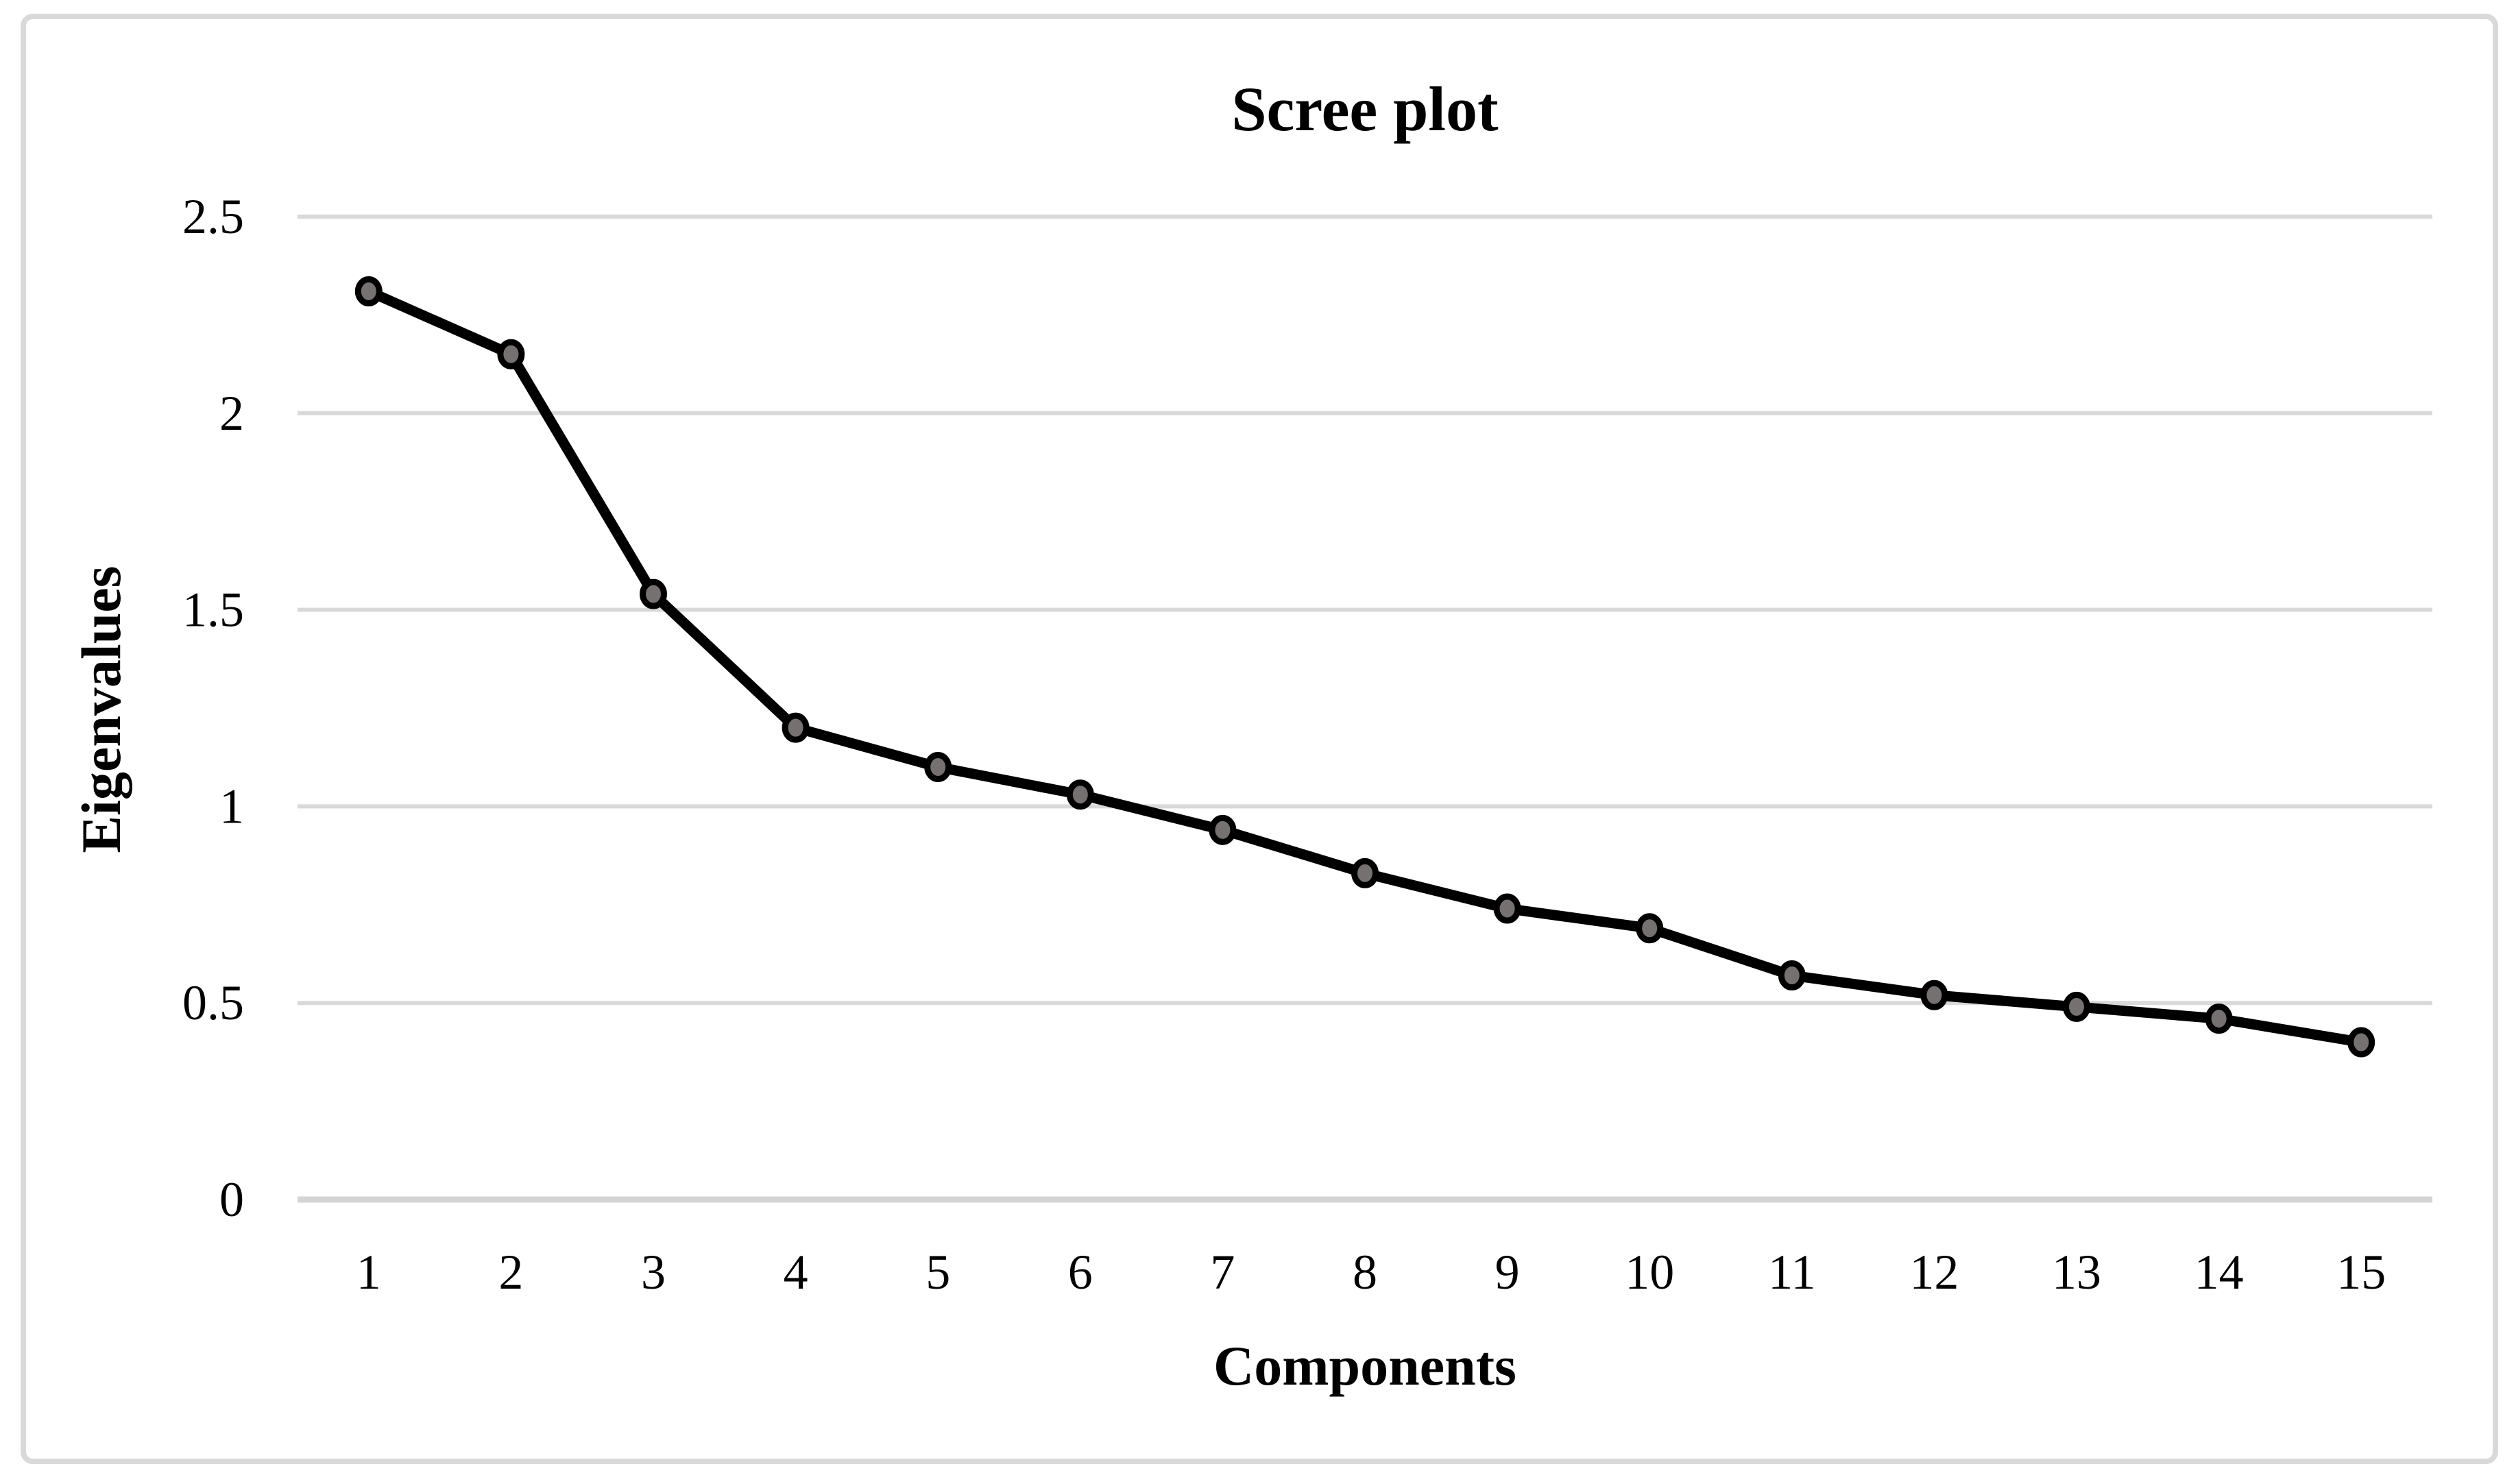 This screenshot has width=2516, height=1484. What do you see at coordinates (2076, 1272) in the screenshot?
I see `x-tick-label: 13` at bounding box center [2076, 1272].